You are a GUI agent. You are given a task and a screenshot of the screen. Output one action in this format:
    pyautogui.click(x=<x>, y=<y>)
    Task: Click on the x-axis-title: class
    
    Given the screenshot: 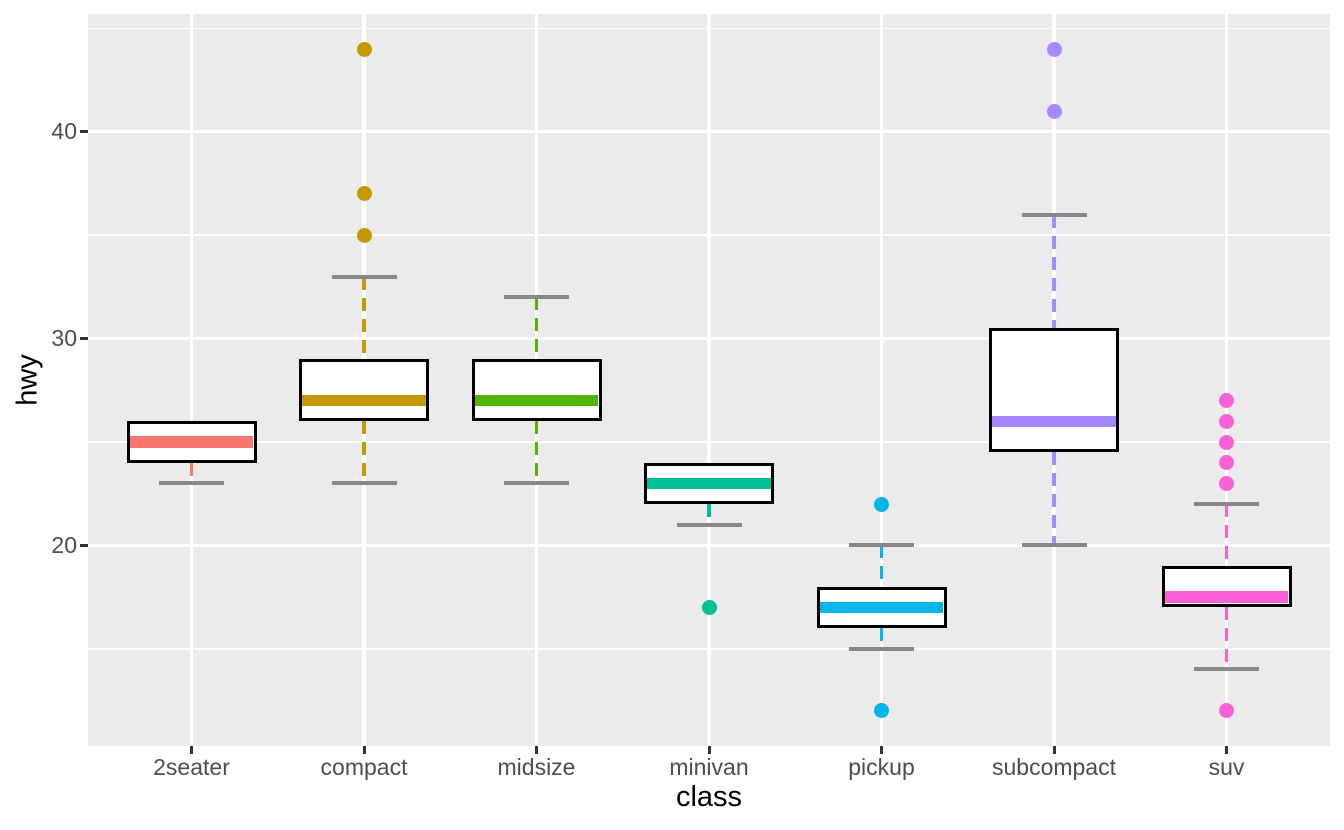 What is the action you would take?
    pyautogui.click(x=709, y=797)
    